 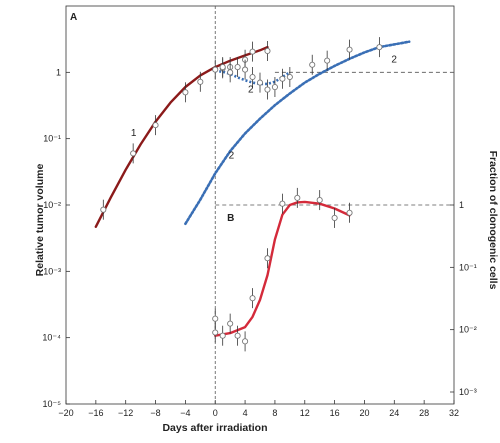 What do you see at coordinates (274, 413) in the screenshot?
I see `x-tick-label: 8` at bounding box center [274, 413].